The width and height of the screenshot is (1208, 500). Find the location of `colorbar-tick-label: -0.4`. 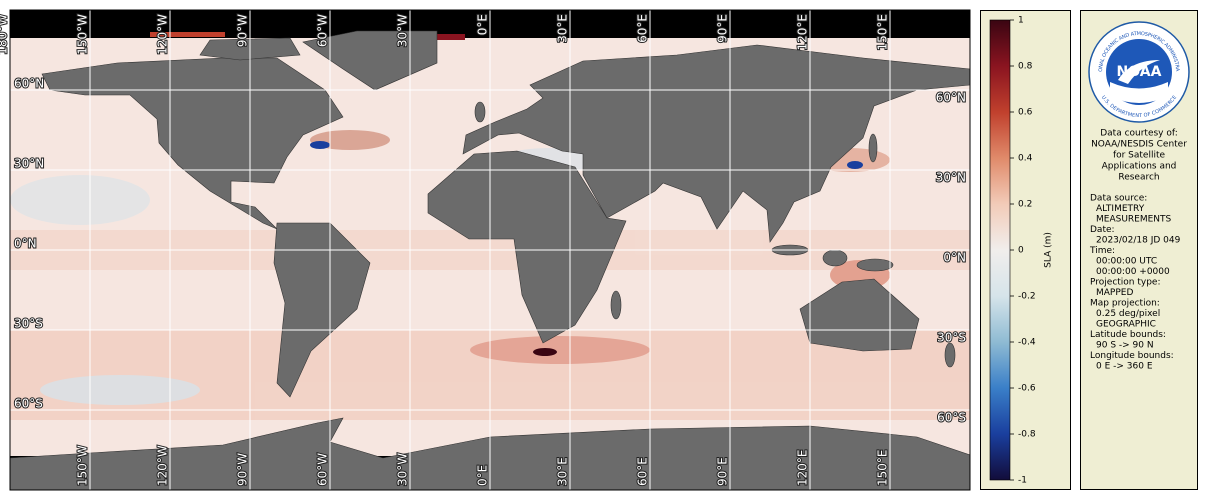

colorbar-tick-label: -0.4 is located at coordinates (1027, 343).